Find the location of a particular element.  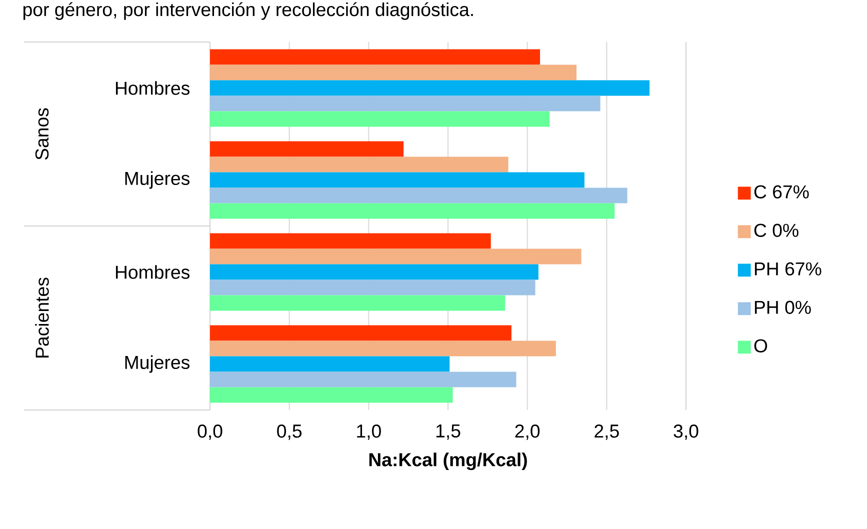

legend-label: PH 67% is located at coordinates (788, 269).